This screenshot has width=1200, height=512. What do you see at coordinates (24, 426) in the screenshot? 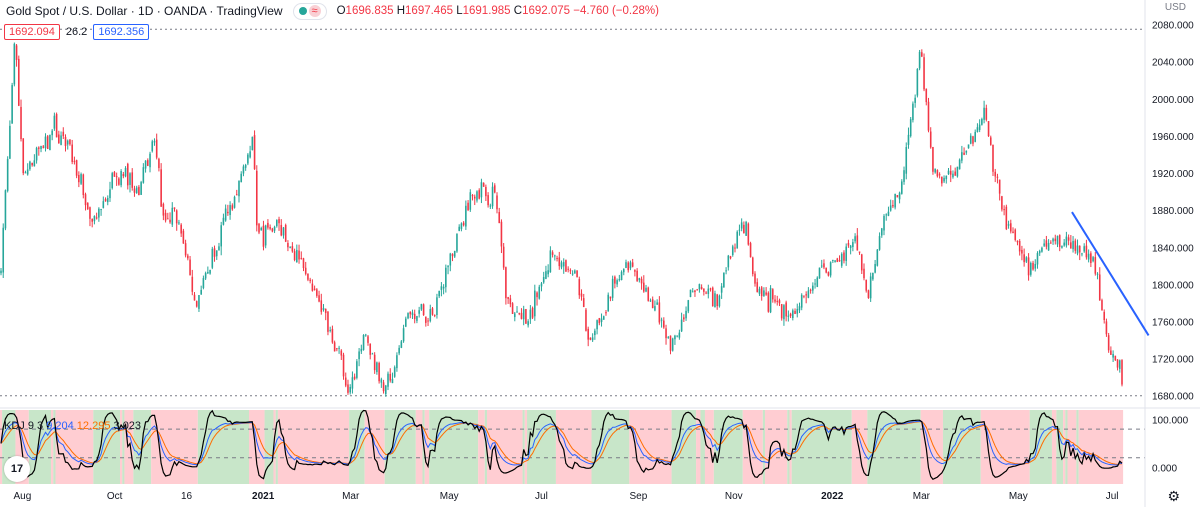
I see `indicator-name: KDJ 9 3` at bounding box center [24, 426].